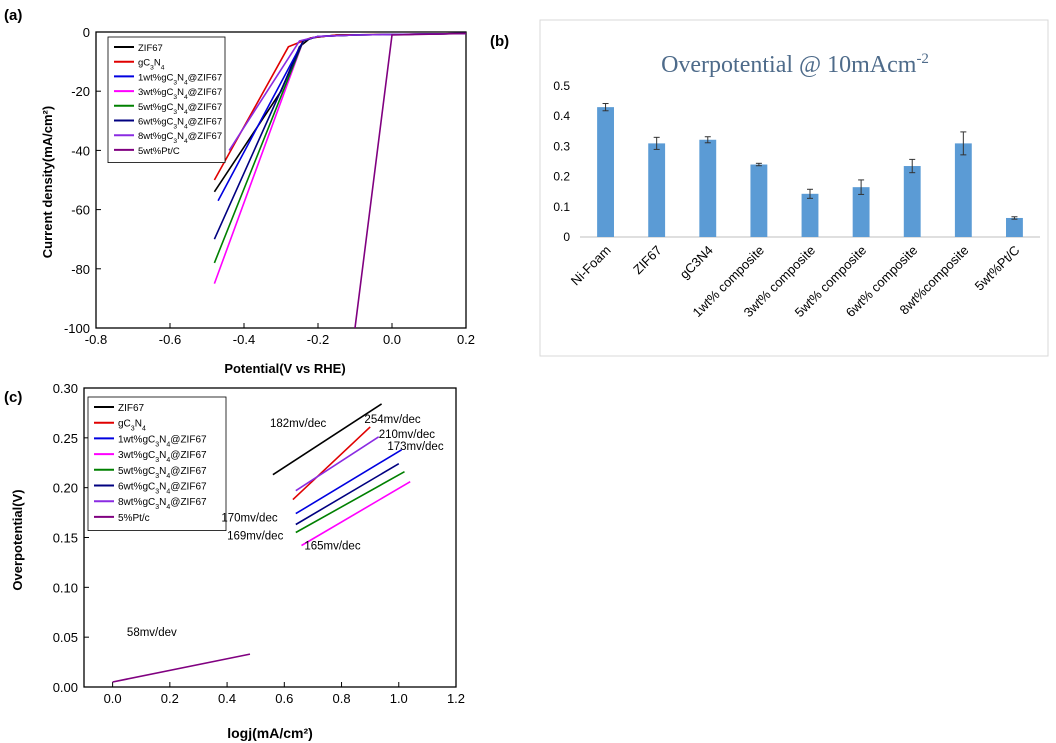 The width and height of the screenshot is (1056, 743). Describe the element at coordinates (456, 698) in the screenshot. I see `x-tick-label: 1.2` at that location.